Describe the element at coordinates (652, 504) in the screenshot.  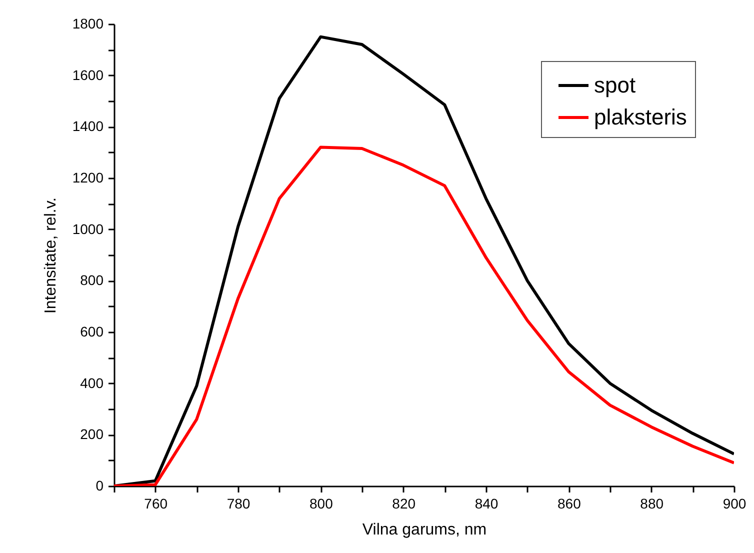
I see `x-tick-label: 880` at that location.